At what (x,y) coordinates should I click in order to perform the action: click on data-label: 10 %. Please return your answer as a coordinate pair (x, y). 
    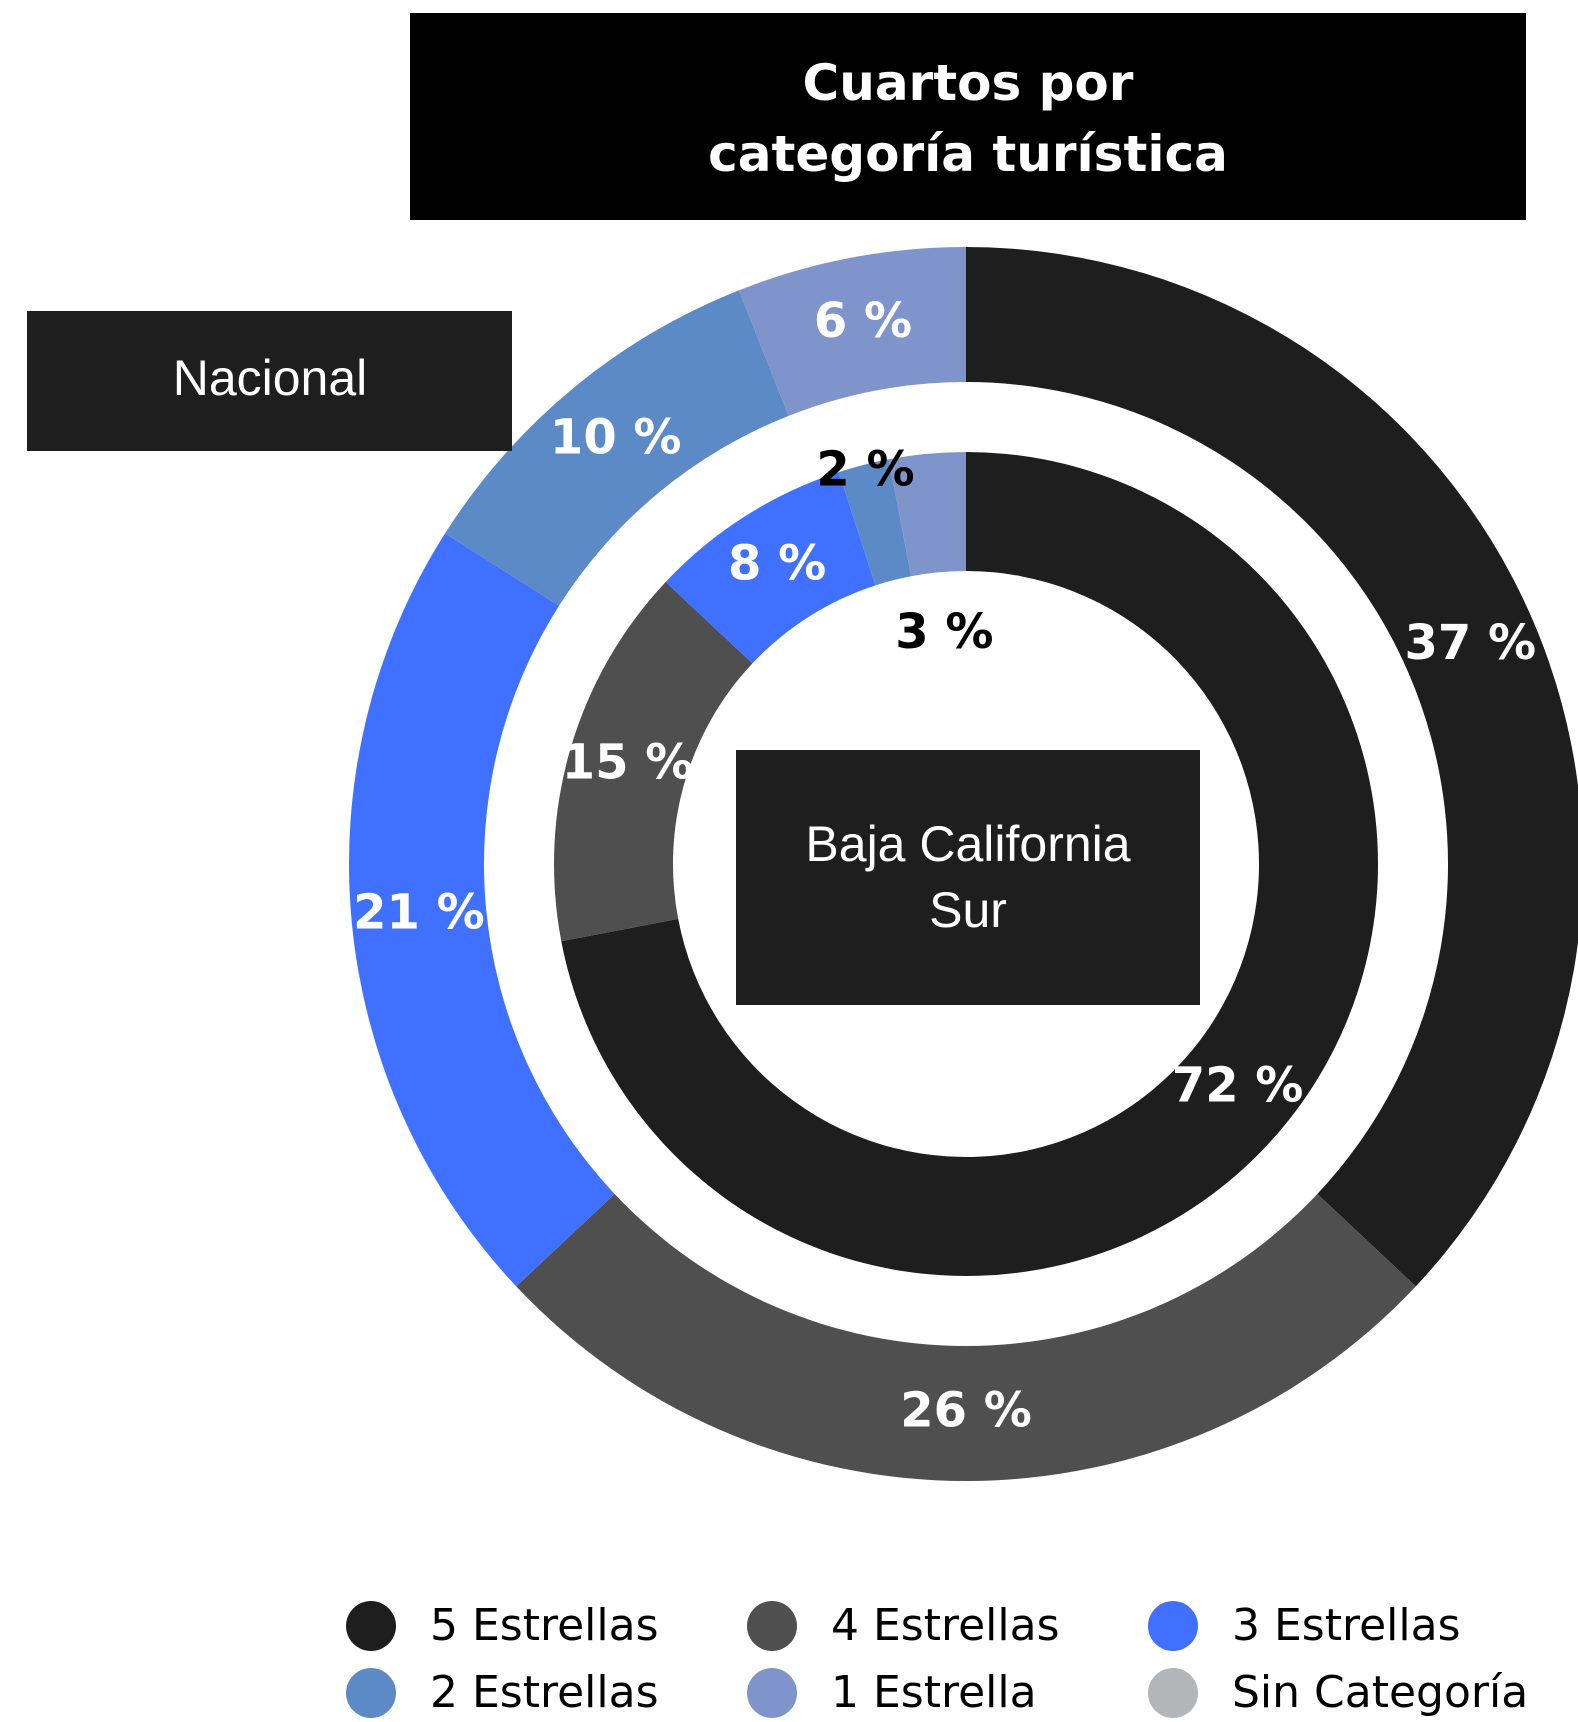
    Looking at the image, I should click on (616, 438).